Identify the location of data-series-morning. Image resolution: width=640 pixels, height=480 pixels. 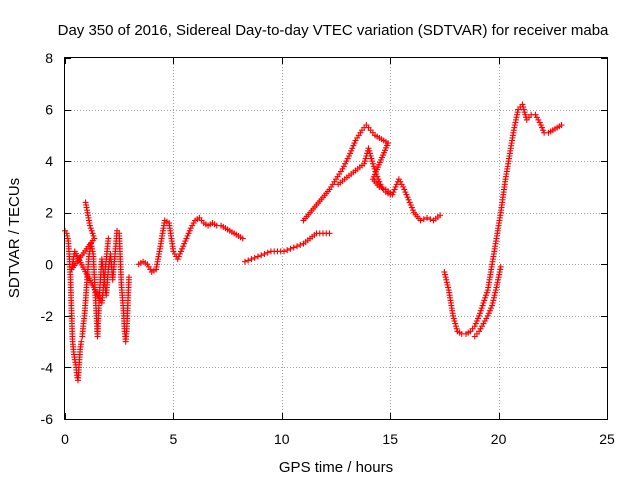
(190, 245).